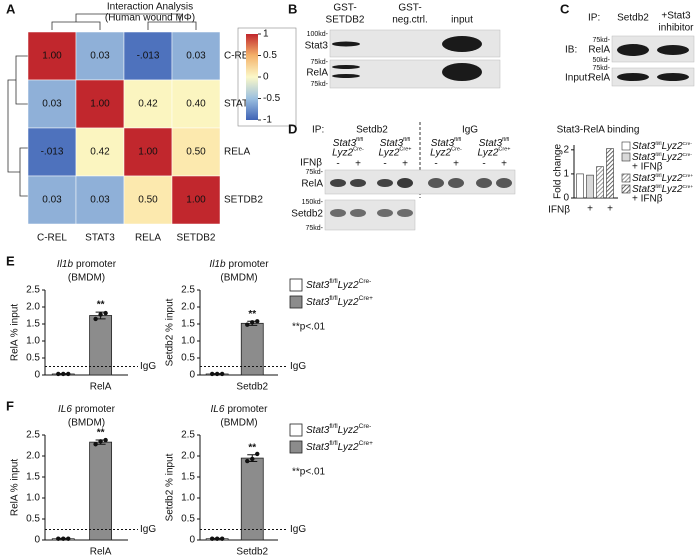 Image resolution: width=700 pixels, height=556 pixels. I want to click on genotype: Stat3fl/fl, so click(446, 142).